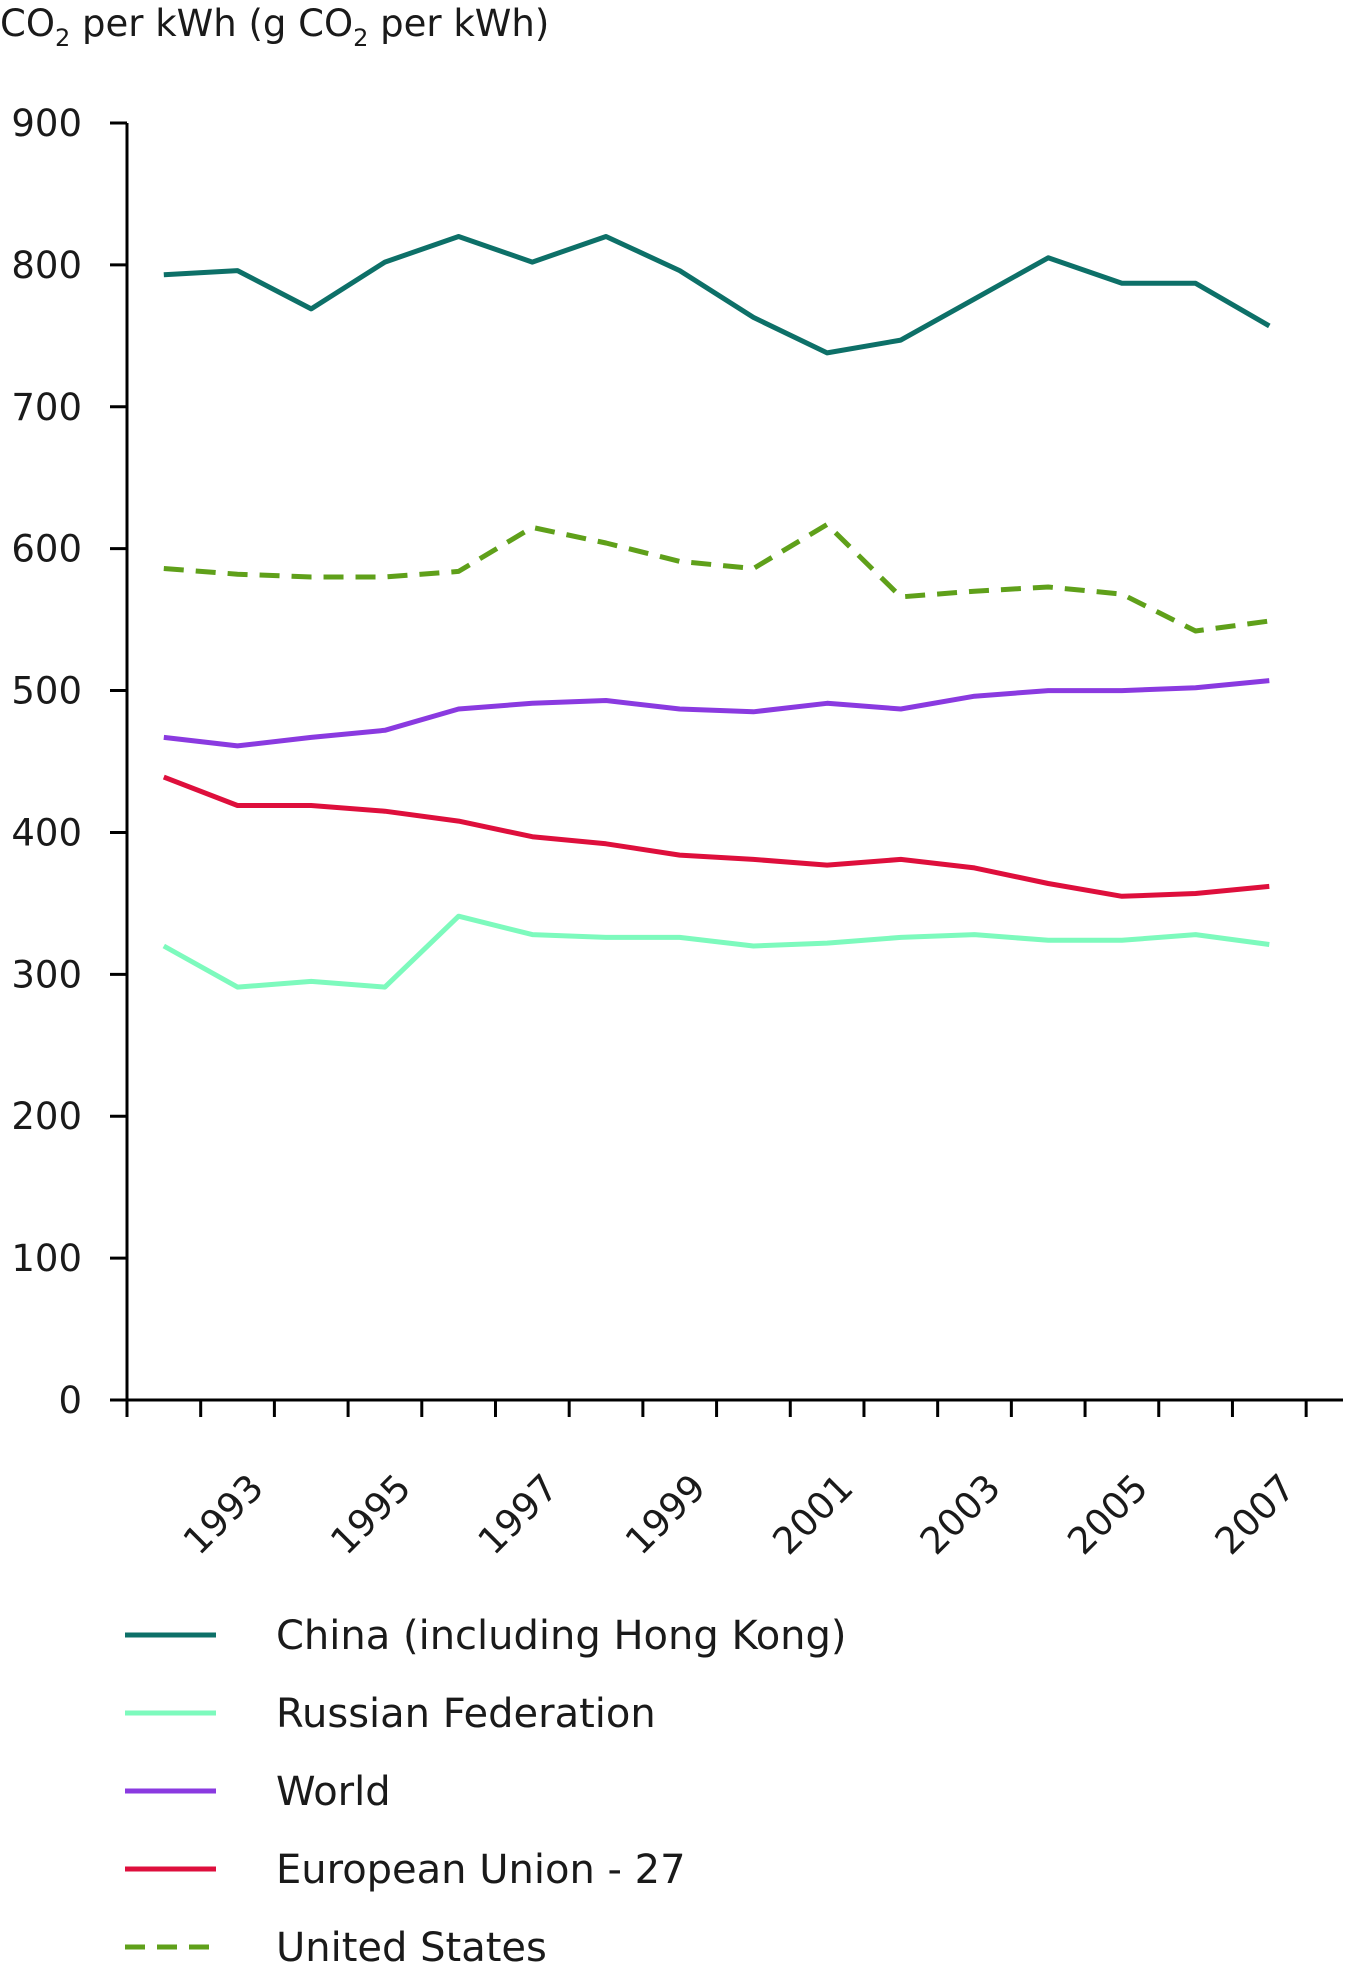  I want to click on y-tick-label: 0, so click(70, 1400).